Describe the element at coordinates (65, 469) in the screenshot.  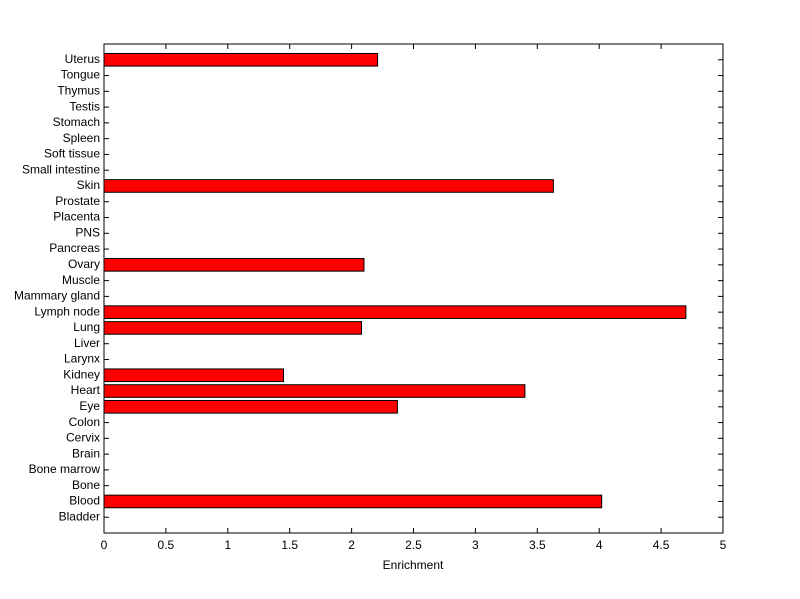
I see `y-tick-label: Bone marrow` at that location.